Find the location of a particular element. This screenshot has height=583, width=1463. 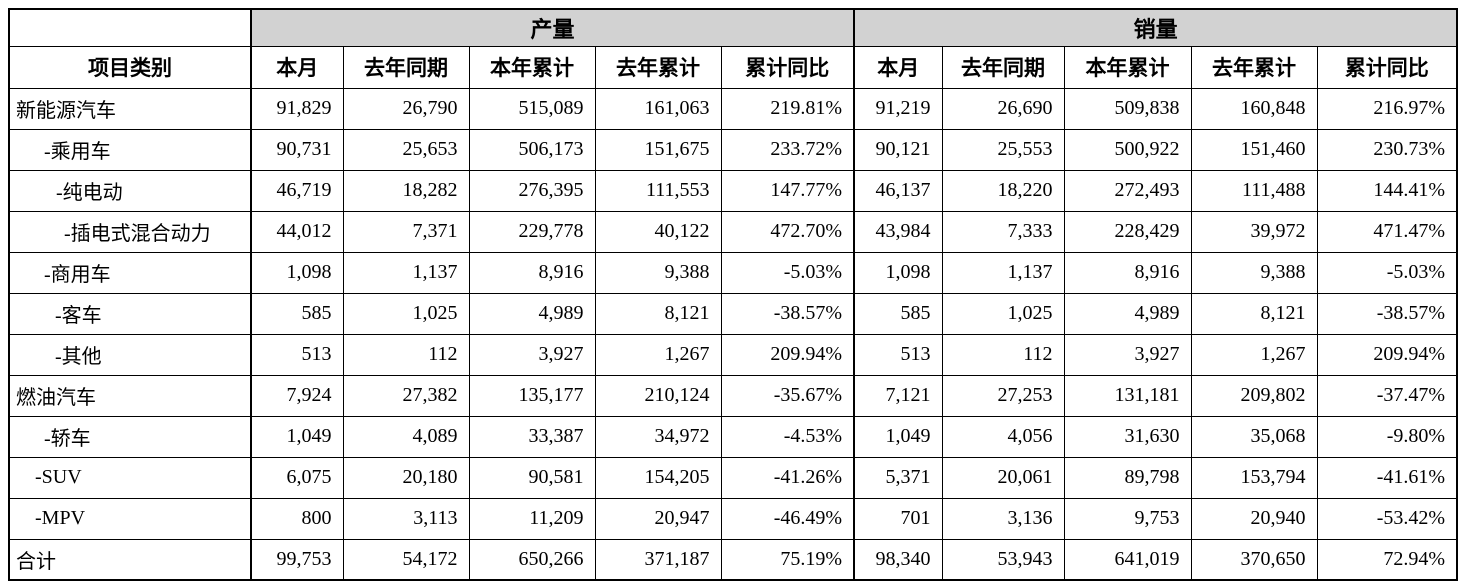

sales-value-cell: 1,098 is located at coordinates (898, 272).